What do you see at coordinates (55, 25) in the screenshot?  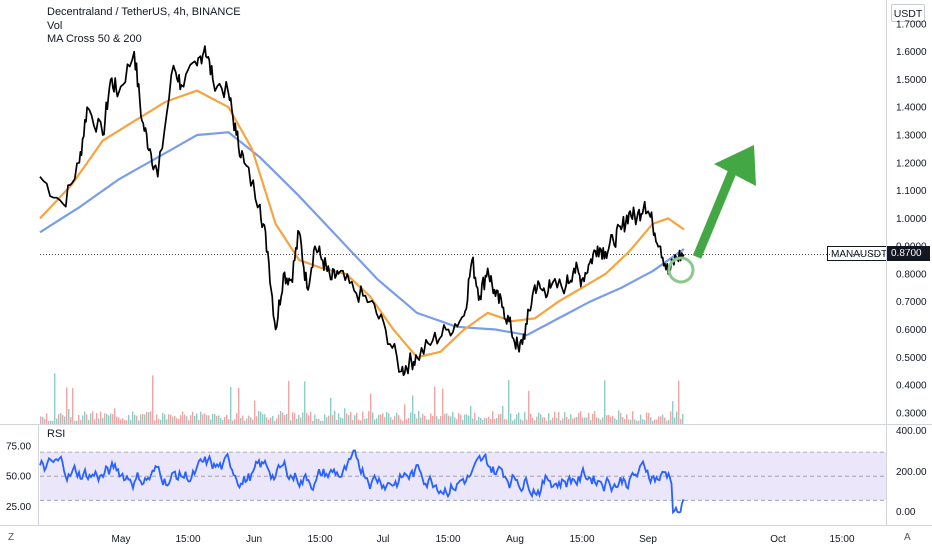 I see `legend-vol: Vol` at bounding box center [55, 25].